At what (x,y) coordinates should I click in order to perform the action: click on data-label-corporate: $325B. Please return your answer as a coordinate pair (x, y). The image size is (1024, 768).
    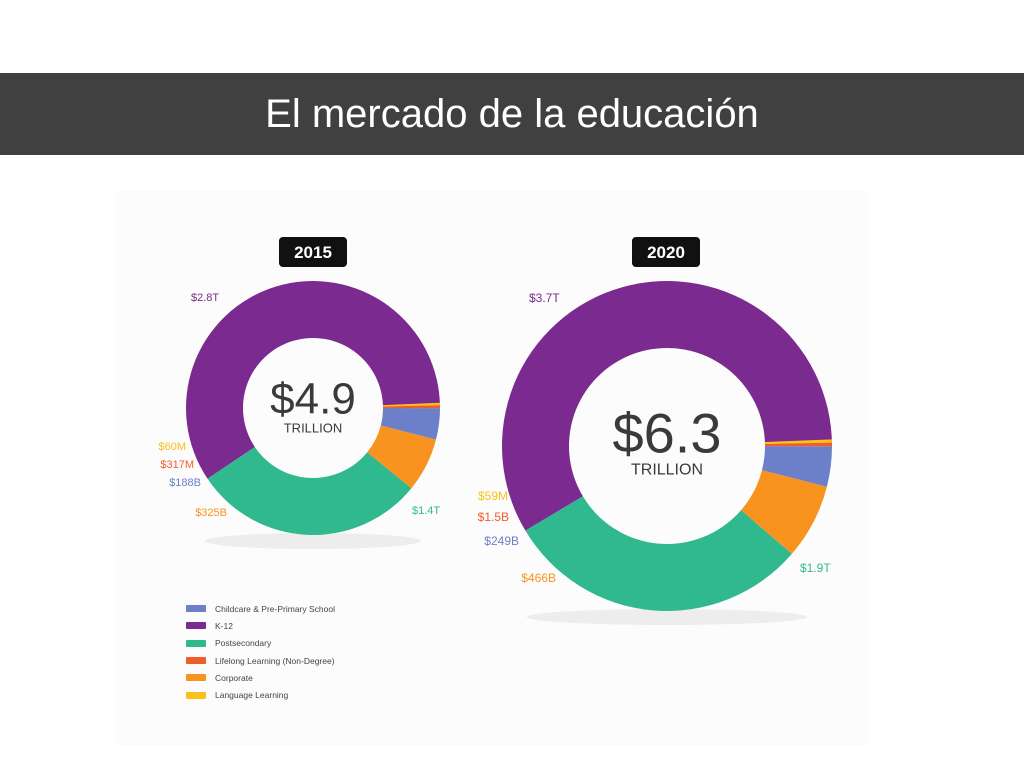
    Looking at the image, I should click on (211, 513).